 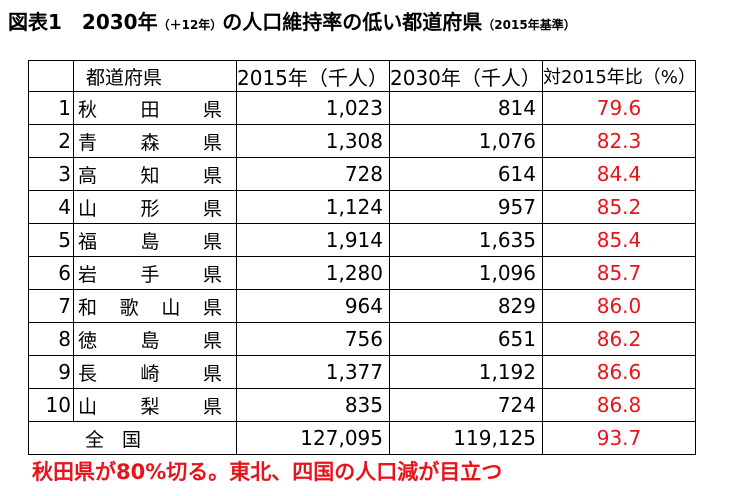 I want to click on prefecture-char: 岩, so click(x=88, y=274).